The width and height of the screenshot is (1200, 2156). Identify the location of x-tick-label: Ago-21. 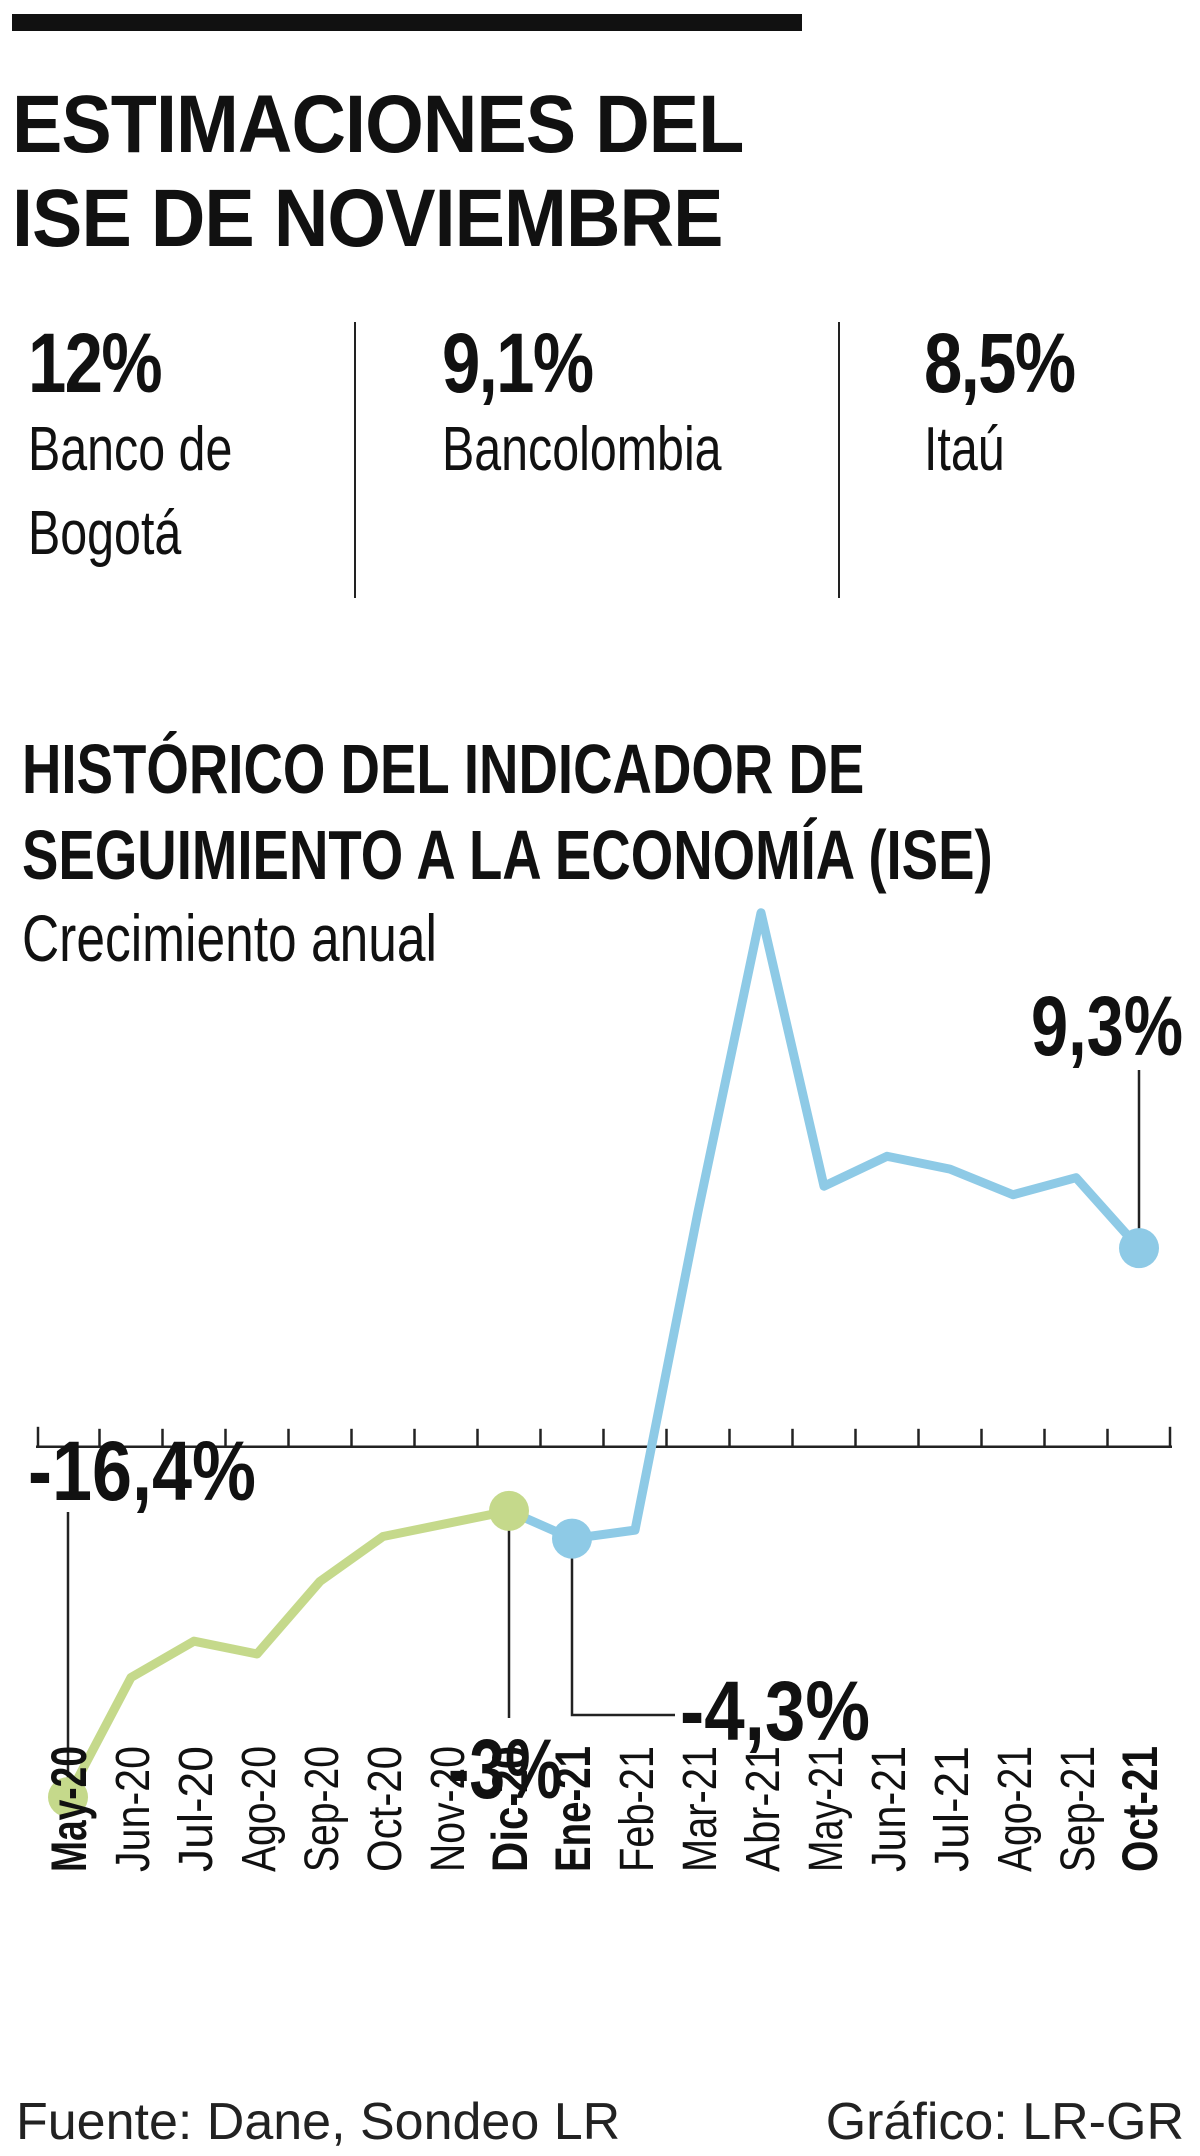
(1015, 1809).